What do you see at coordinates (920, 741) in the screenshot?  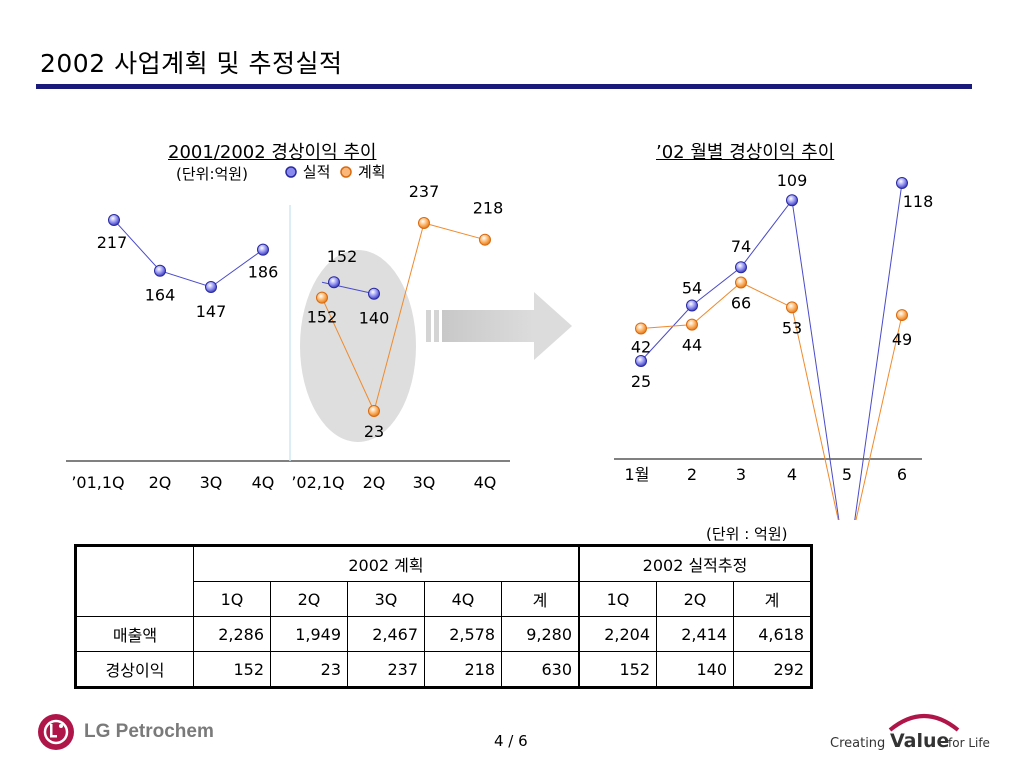 I see `tagline-value: Value` at bounding box center [920, 741].